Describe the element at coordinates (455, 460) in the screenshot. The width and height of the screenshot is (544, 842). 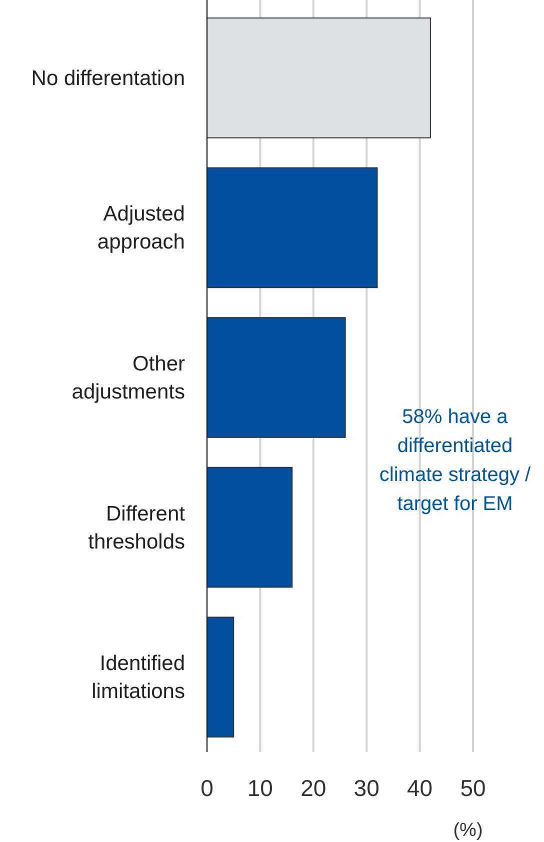
I see `annotation: 58% have a differentiated climate strategy / target for EM` at that location.